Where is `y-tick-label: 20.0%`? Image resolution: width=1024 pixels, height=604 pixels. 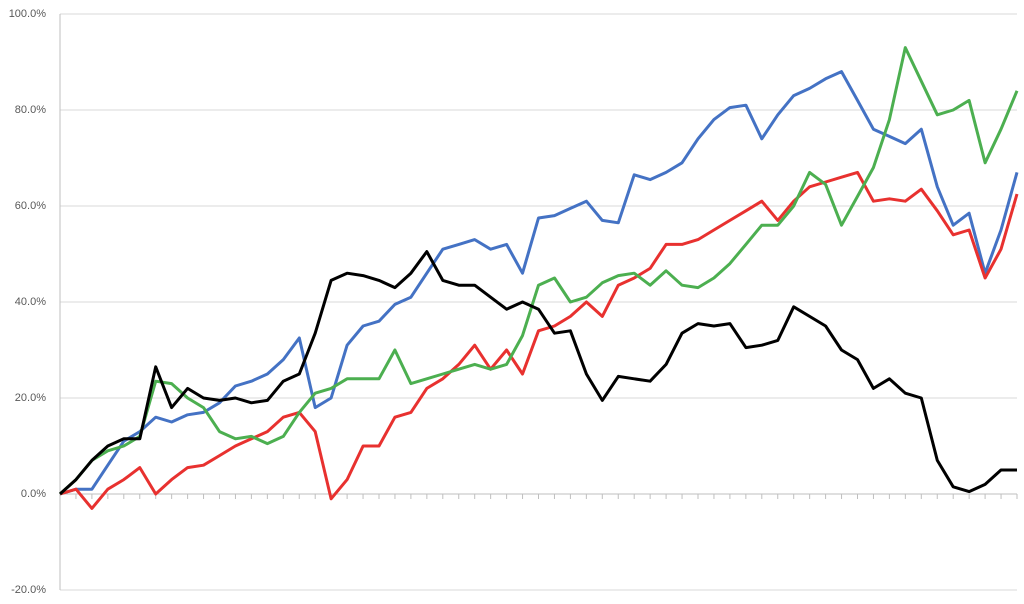
y-tick-label: 20.0% is located at coordinates (30, 398).